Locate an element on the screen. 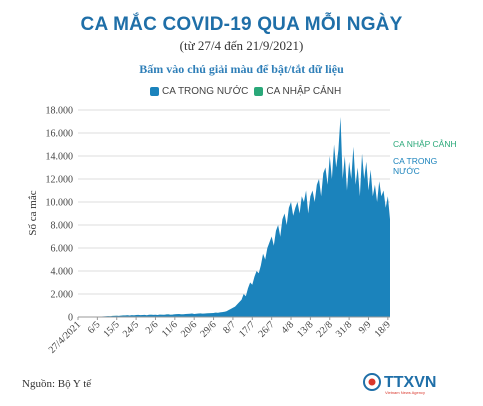  legend-item-domestic: CA TRONG NƯỚC is located at coordinates (199, 91).